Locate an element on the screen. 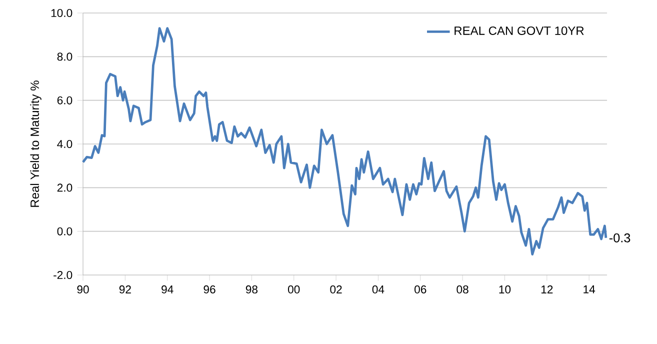 Image resolution: width=657 pixels, height=344 pixels. x-tick-label: 98 is located at coordinates (252, 289).